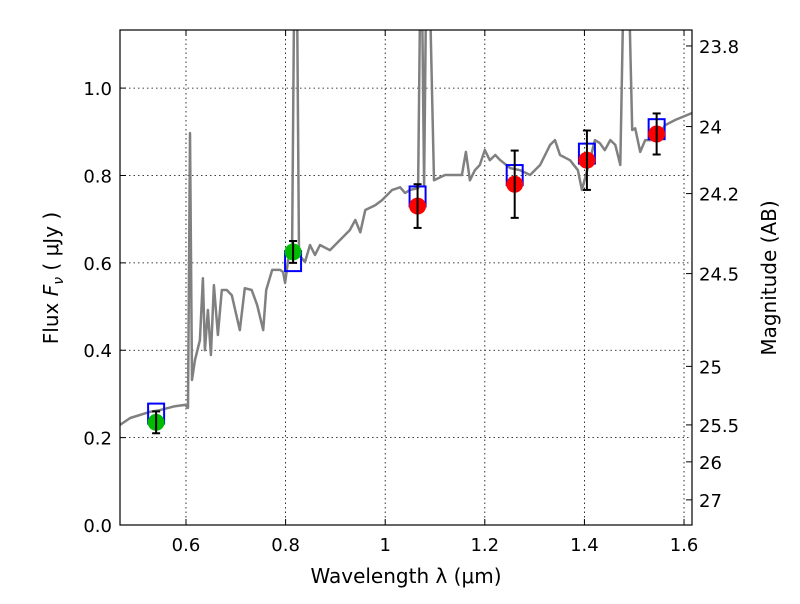  I want to click on right-axis-label: Magnitude (AB), so click(769, 277).